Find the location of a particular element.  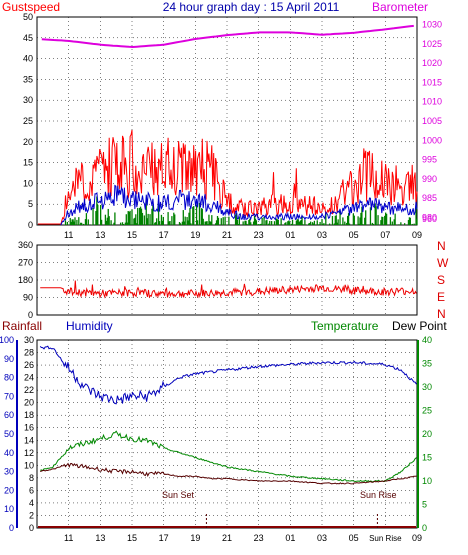

temperature-axis-title: Temperature is located at coordinates (345, 326).